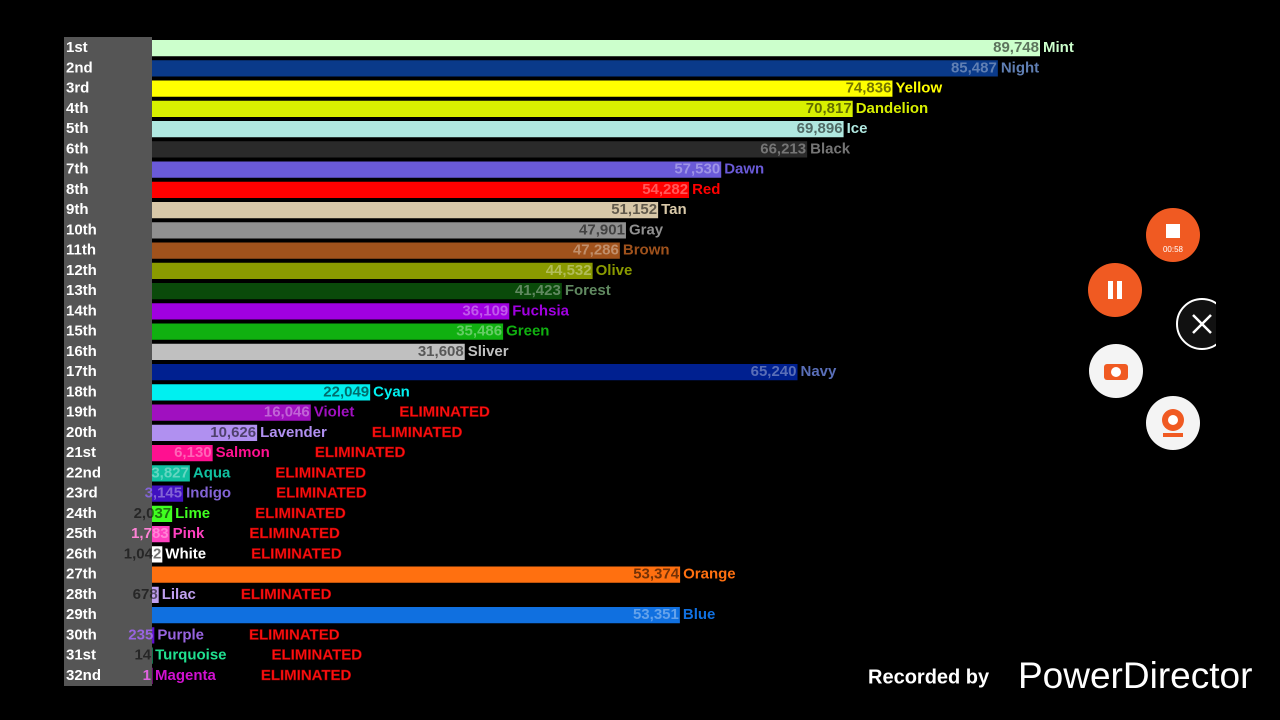 Image resolution: width=1280 pixels, height=720 pixels. What do you see at coordinates (674, 209) in the screenshot?
I see `bar-name: Tan` at bounding box center [674, 209].